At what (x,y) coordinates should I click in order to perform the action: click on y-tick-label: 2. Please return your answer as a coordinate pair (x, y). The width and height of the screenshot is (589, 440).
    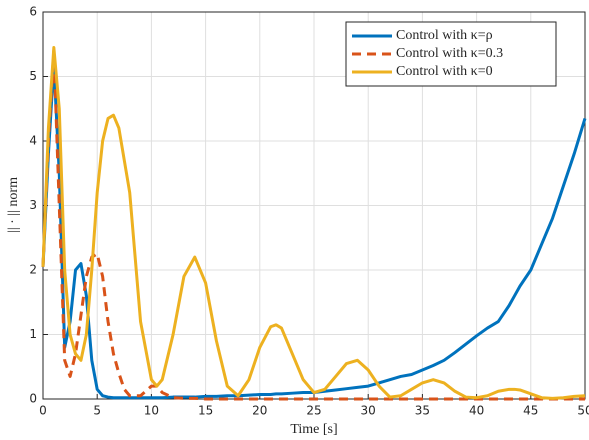
    Looking at the image, I should click on (33, 270).